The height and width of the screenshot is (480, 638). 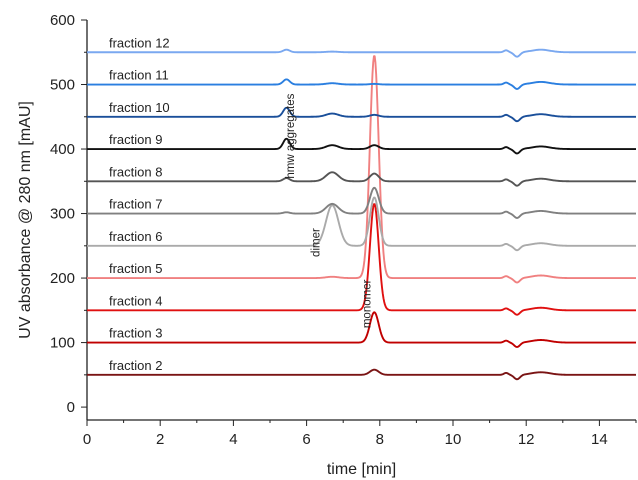 I want to click on x-tick-label: 8, so click(x=380, y=439).